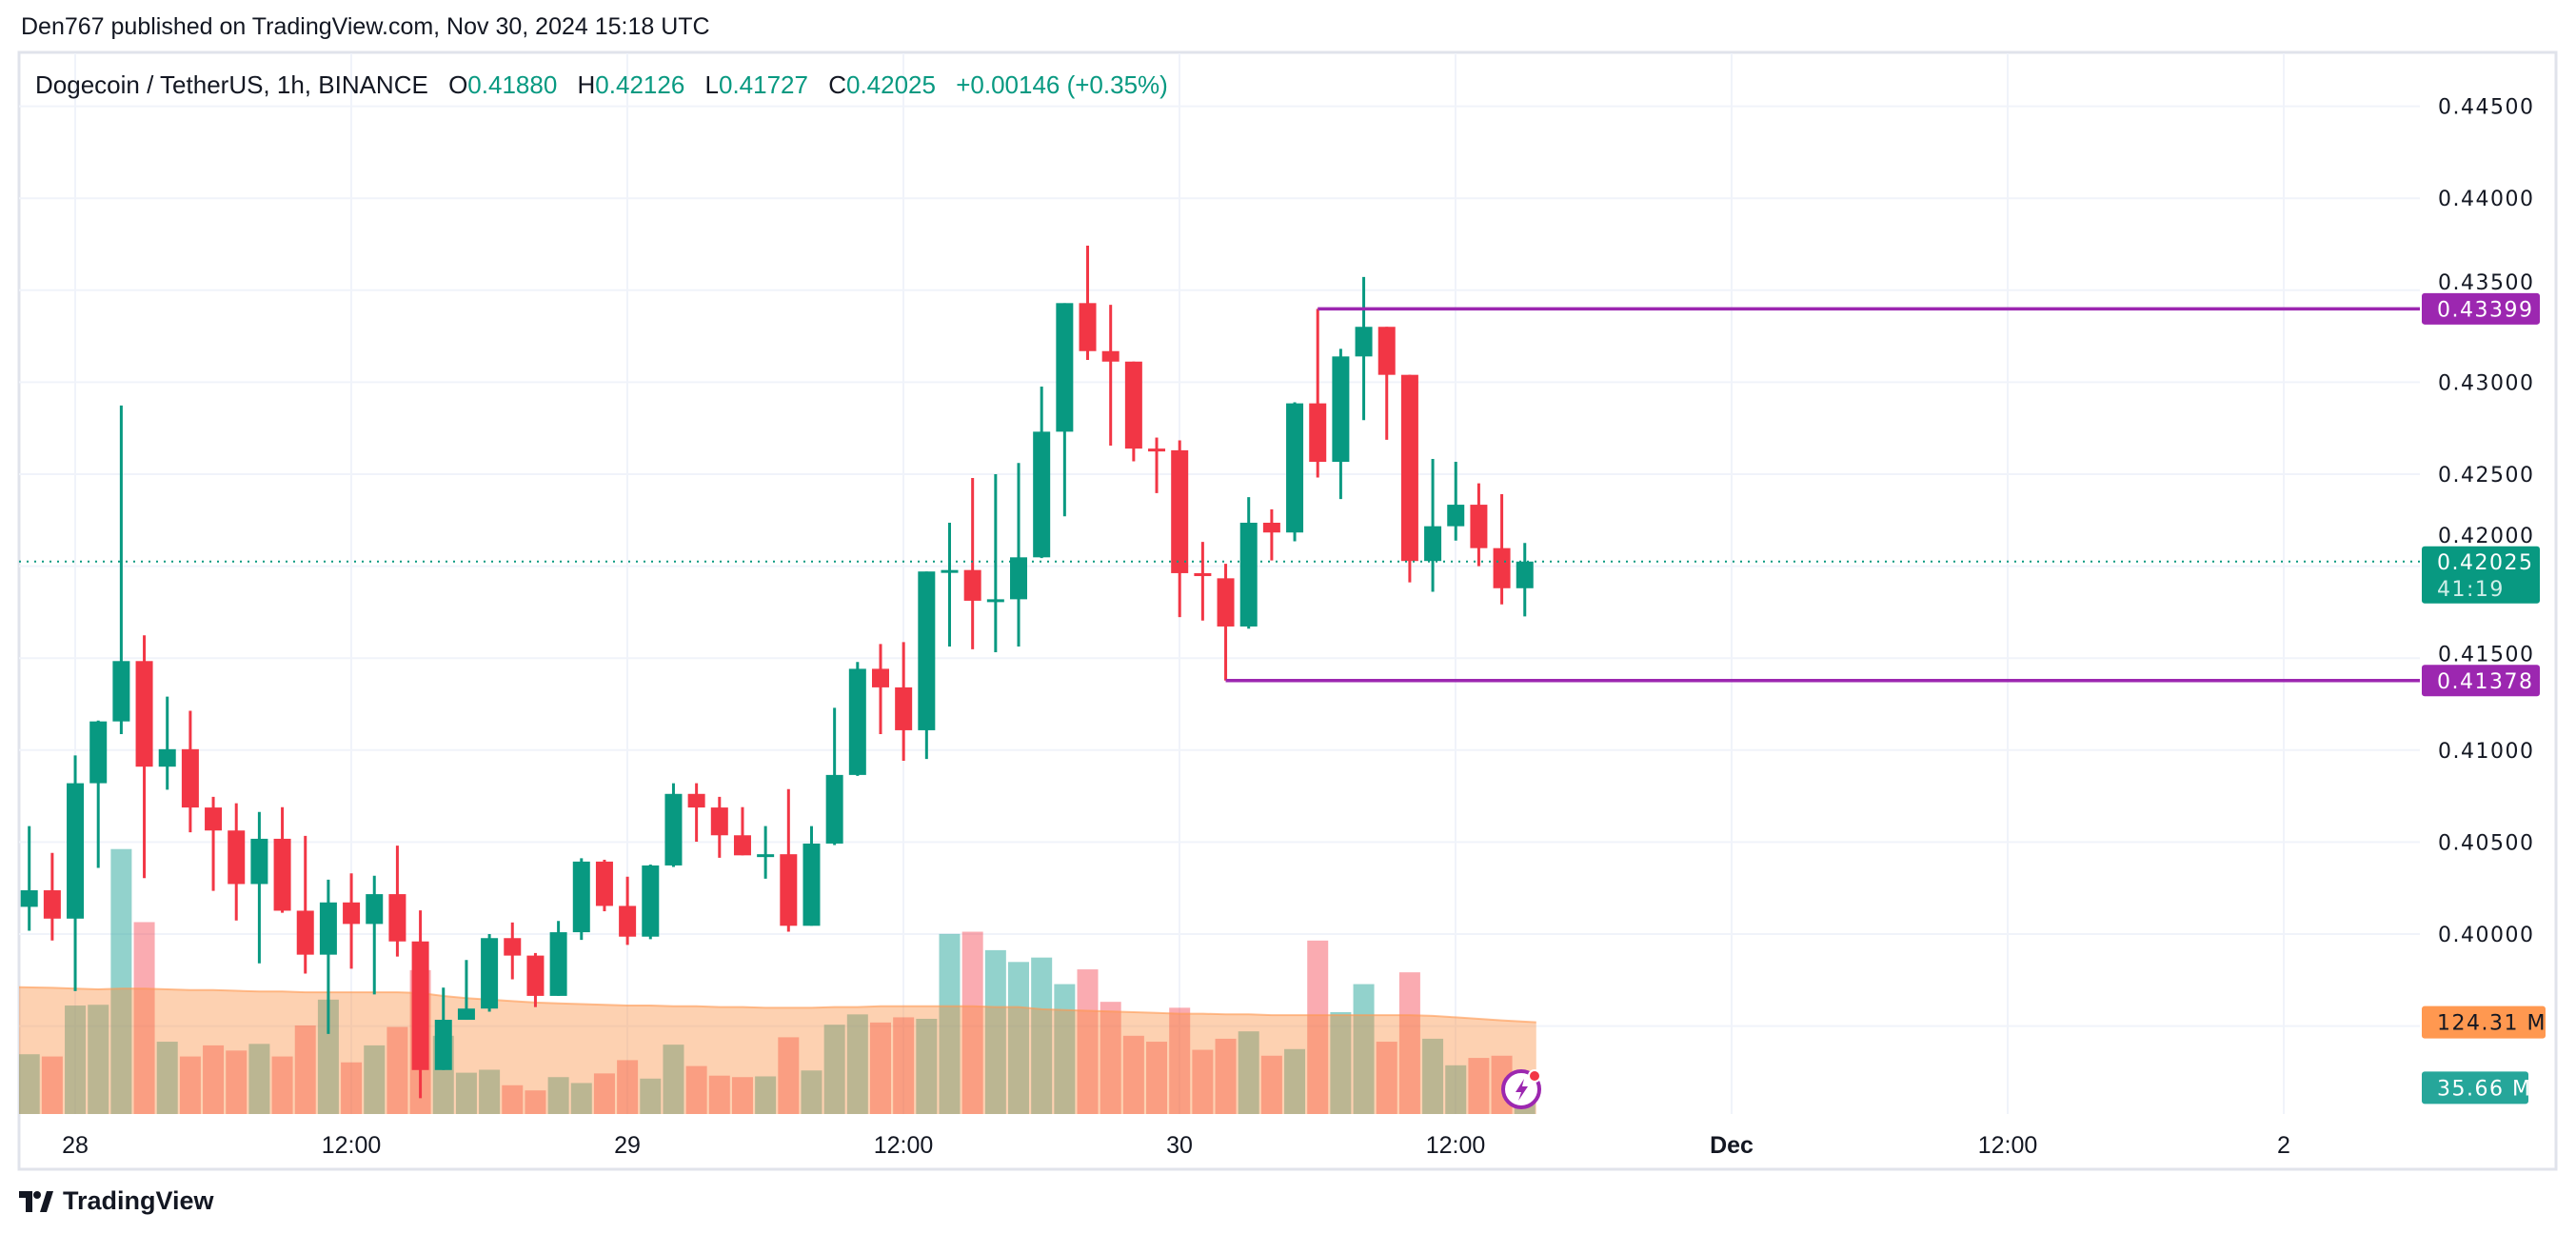  I want to click on time-tick-label: 28, so click(75, 1145).